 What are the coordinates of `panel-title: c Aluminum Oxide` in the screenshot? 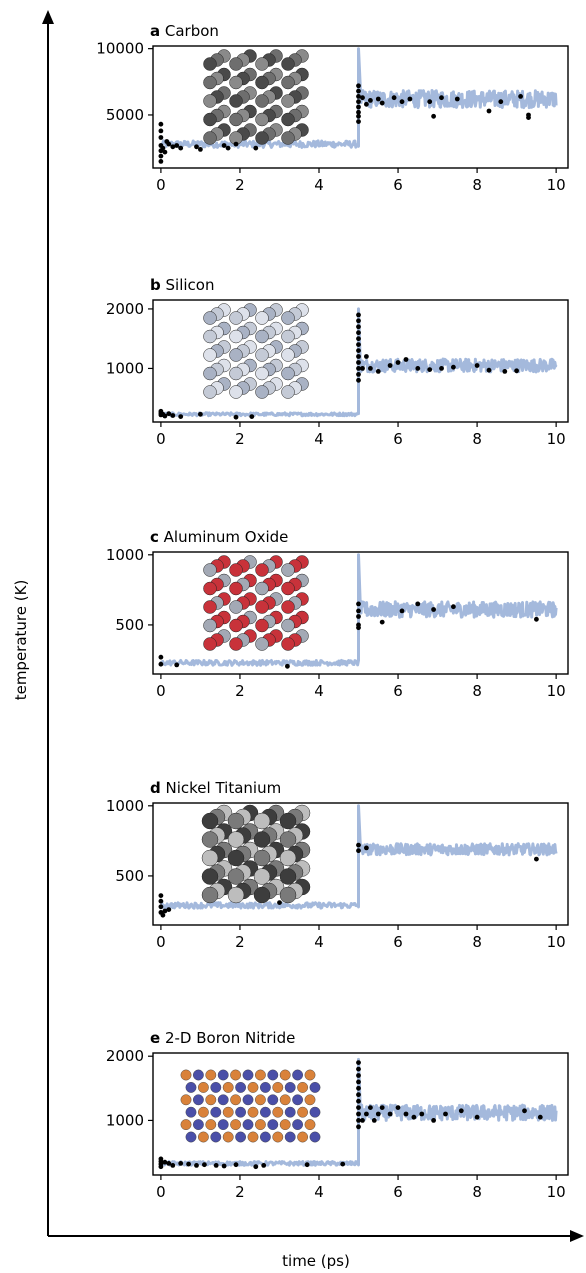 It's located at (219, 537).